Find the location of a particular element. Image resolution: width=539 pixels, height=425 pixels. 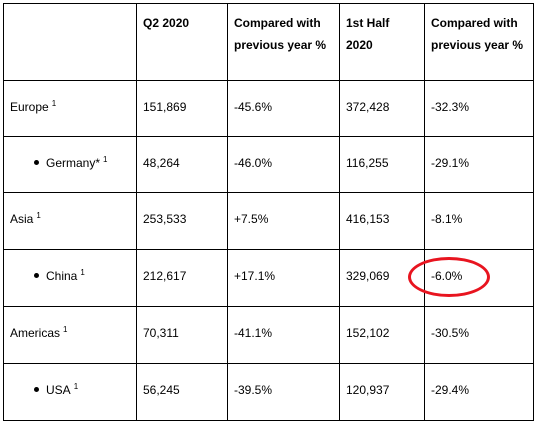

h1-change-cell: -30.5% is located at coordinates (479, 335).